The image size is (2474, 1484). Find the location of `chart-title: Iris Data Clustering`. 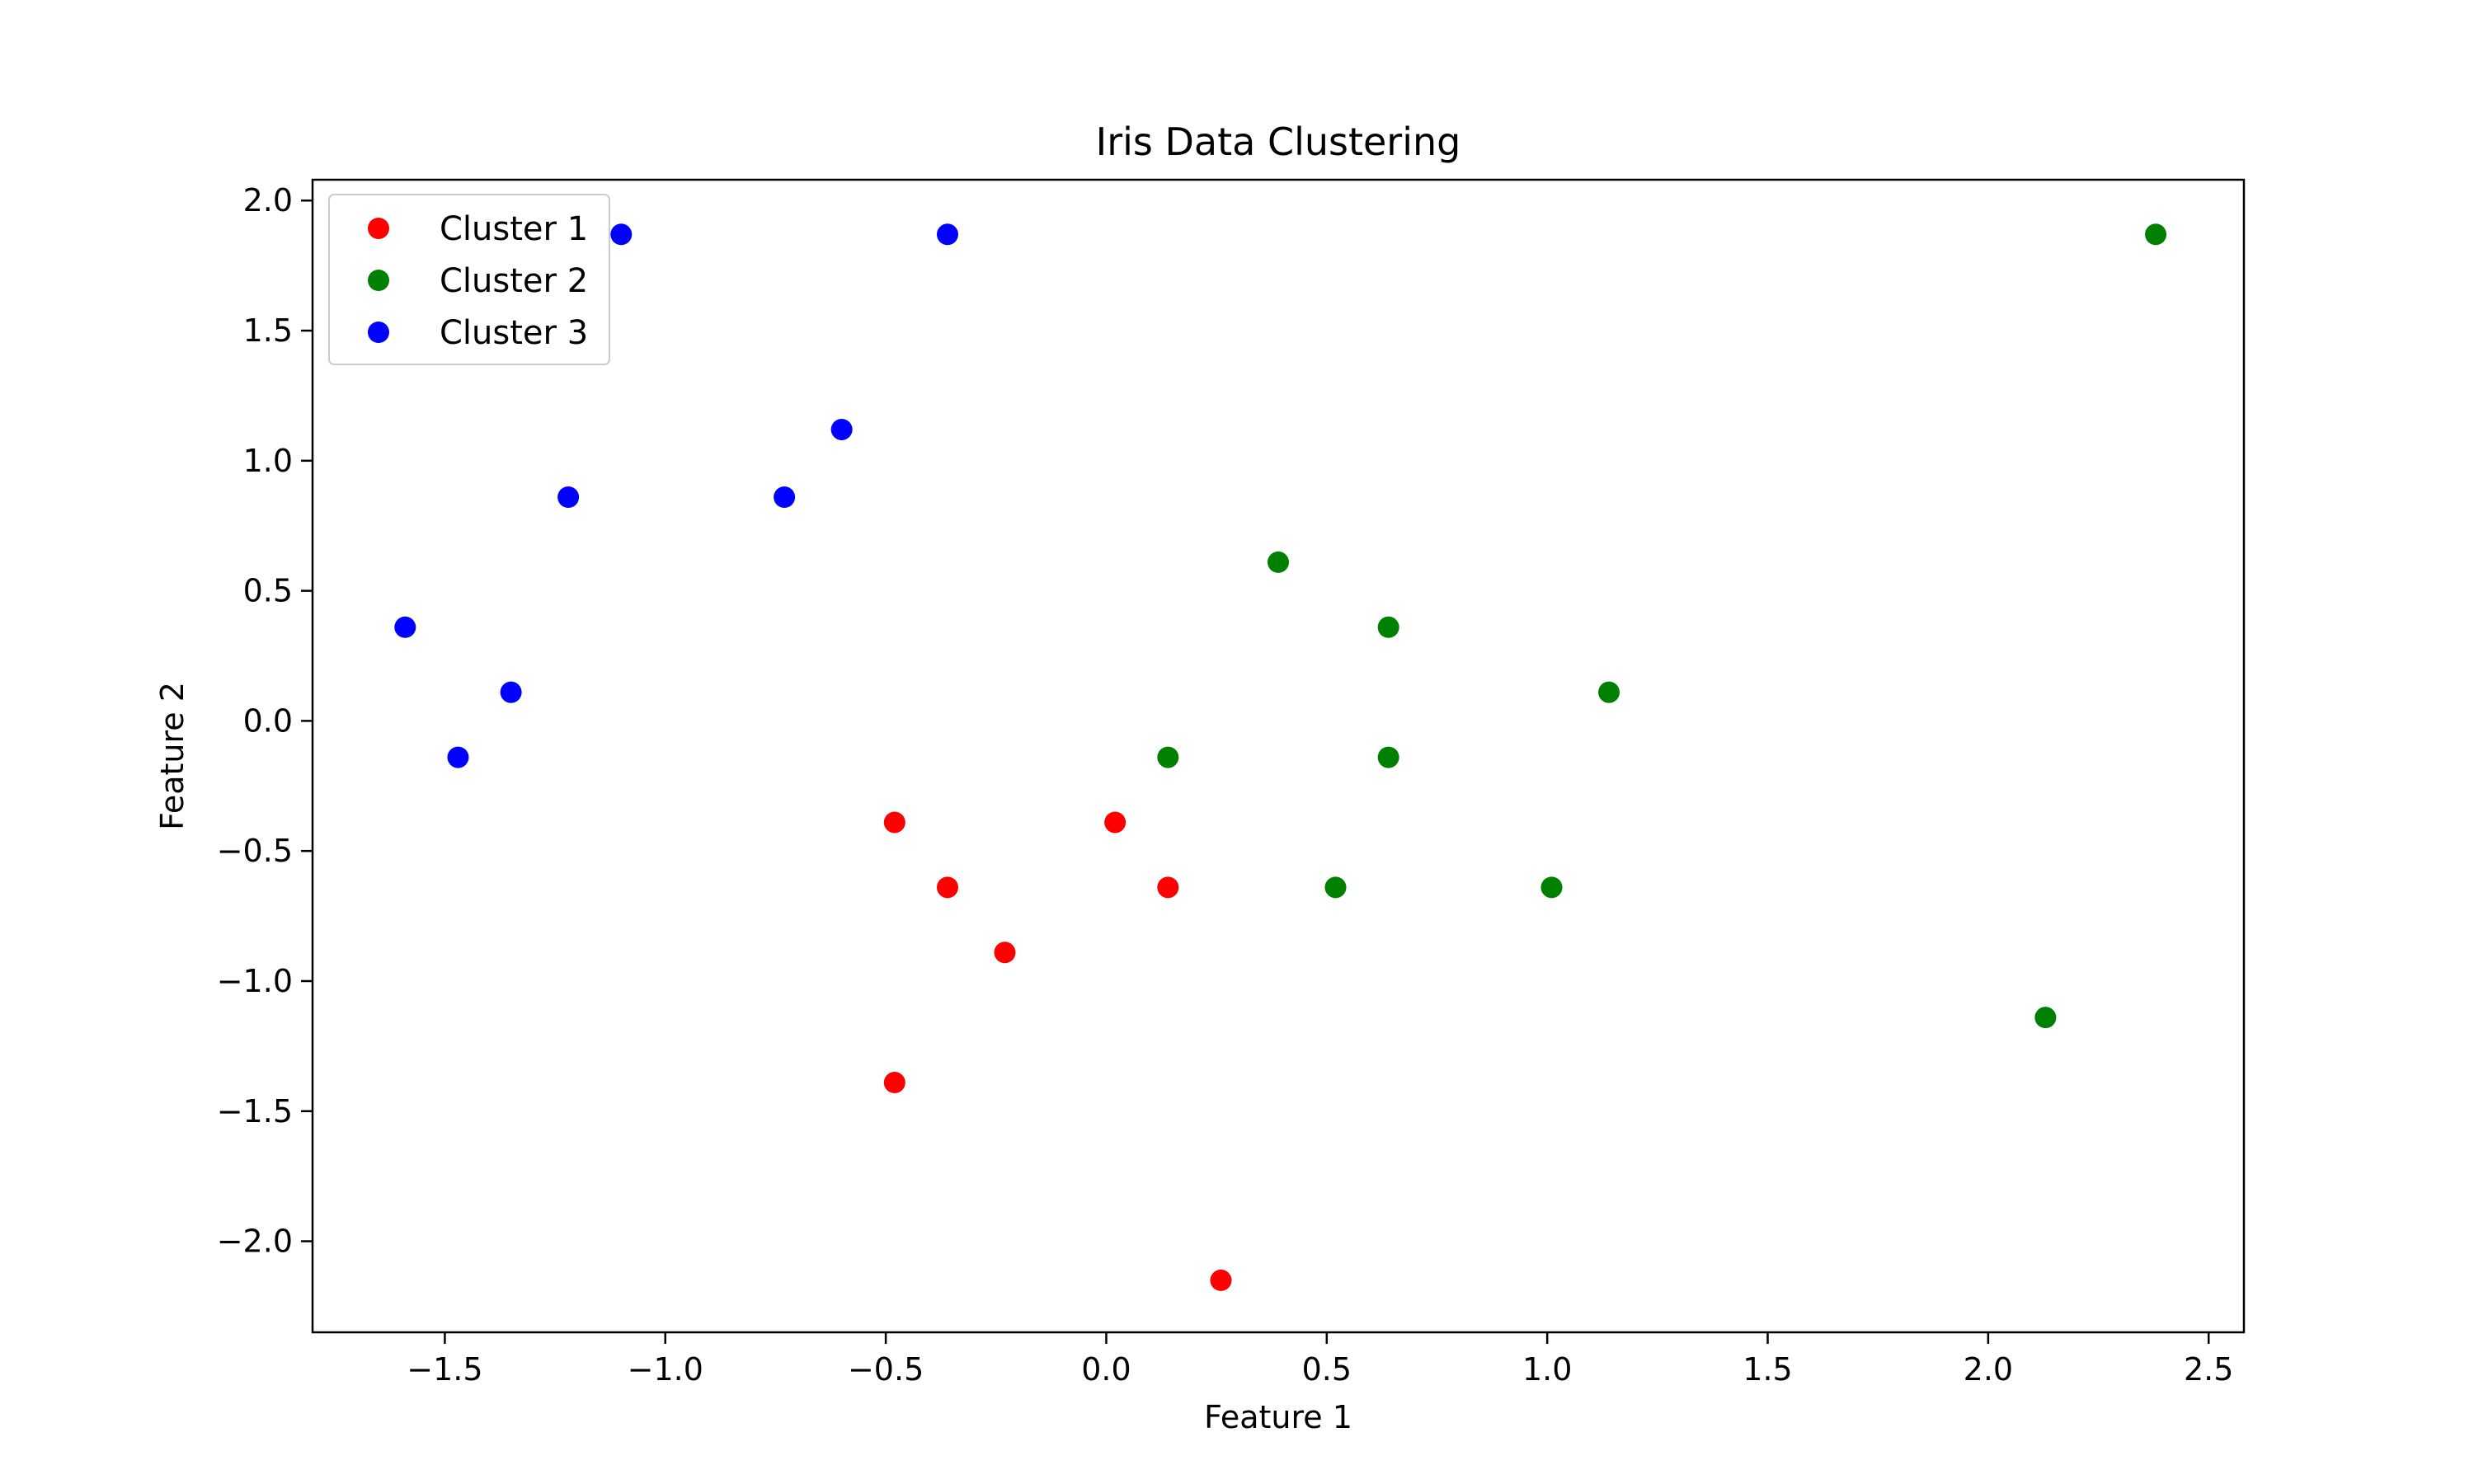

chart-title: Iris Data Clustering is located at coordinates (1278, 142).